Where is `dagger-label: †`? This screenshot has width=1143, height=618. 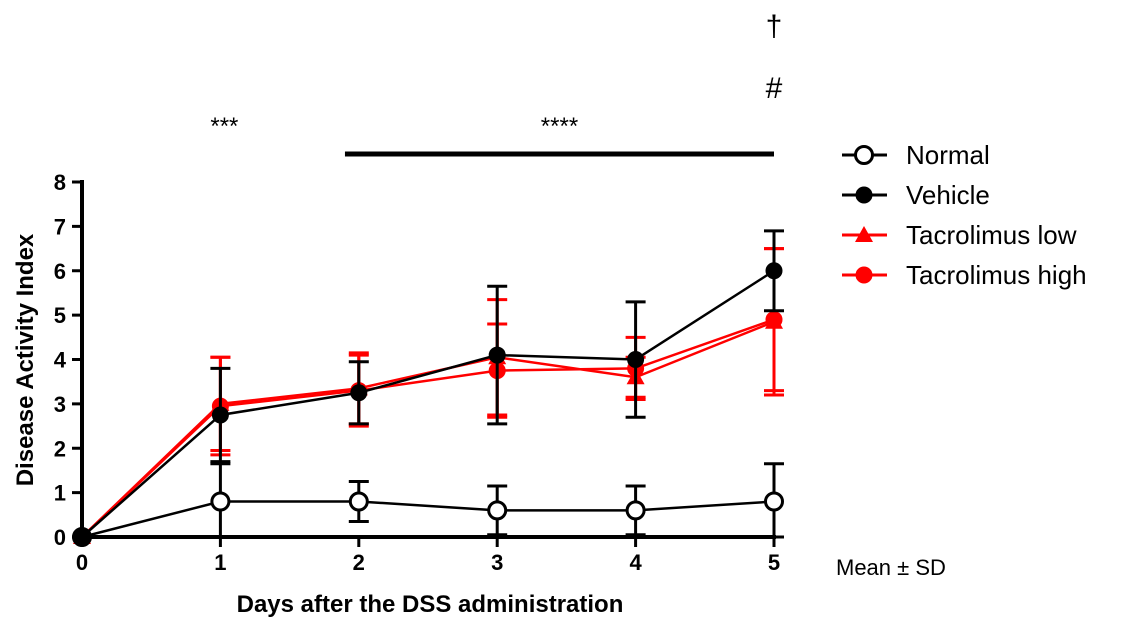
dagger-label: † is located at coordinates (774, 26).